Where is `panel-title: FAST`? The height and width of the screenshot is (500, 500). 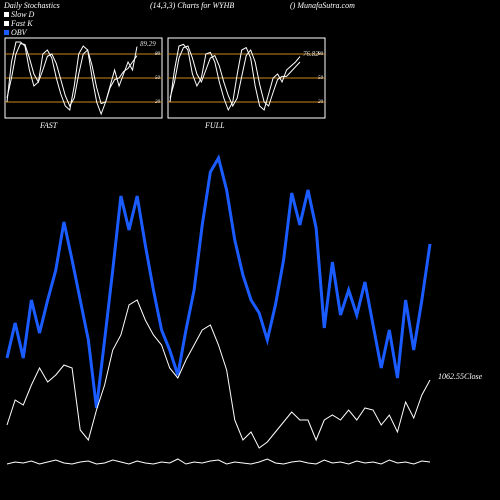 panel-title: FAST is located at coordinates (48, 125).